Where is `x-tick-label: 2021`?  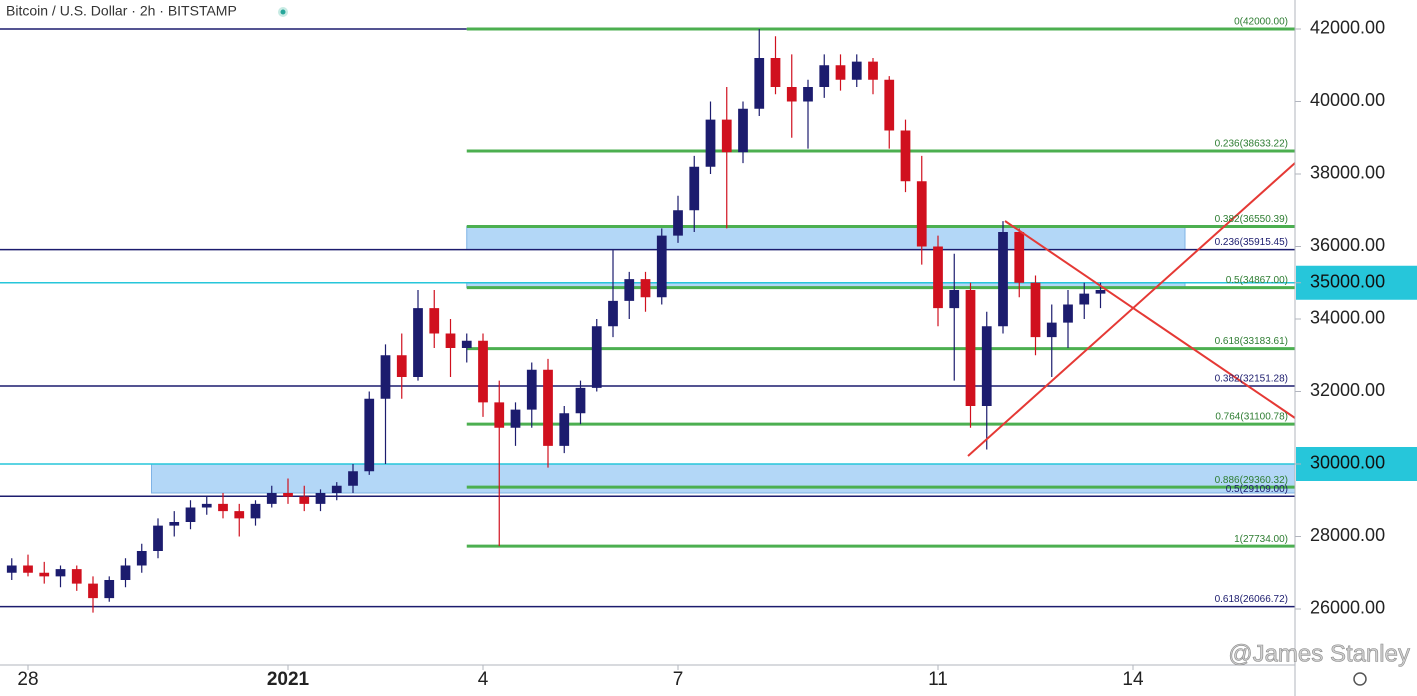
x-tick-label: 2021 is located at coordinates (288, 679).